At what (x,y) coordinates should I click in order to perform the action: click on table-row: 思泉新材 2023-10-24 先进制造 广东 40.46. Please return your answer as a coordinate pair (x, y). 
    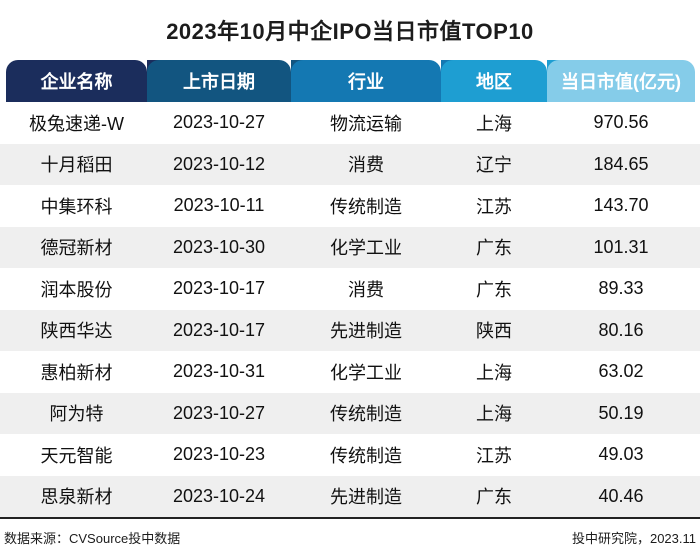
    Looking at the image, I should click on (350, 496).